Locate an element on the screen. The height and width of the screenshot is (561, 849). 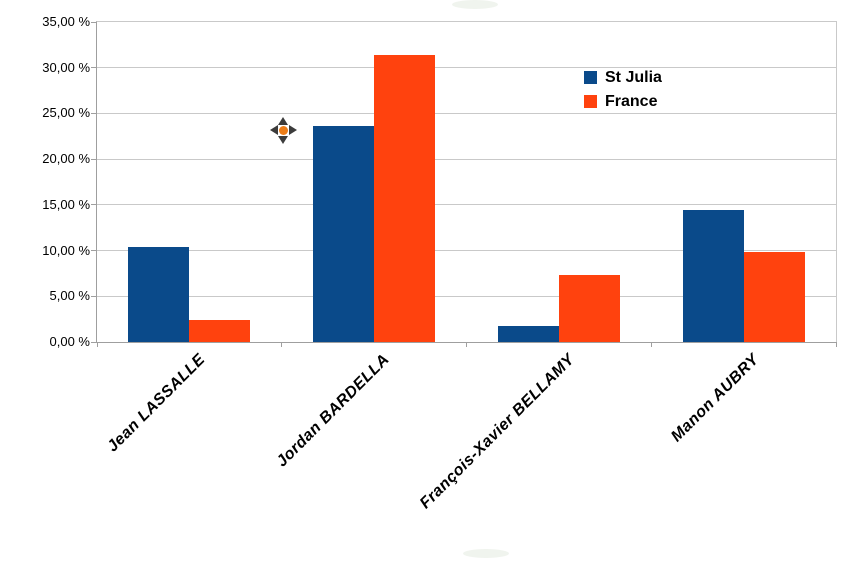
category-label: François-Xavier BELLAMY is located at coordinates (497, 432).